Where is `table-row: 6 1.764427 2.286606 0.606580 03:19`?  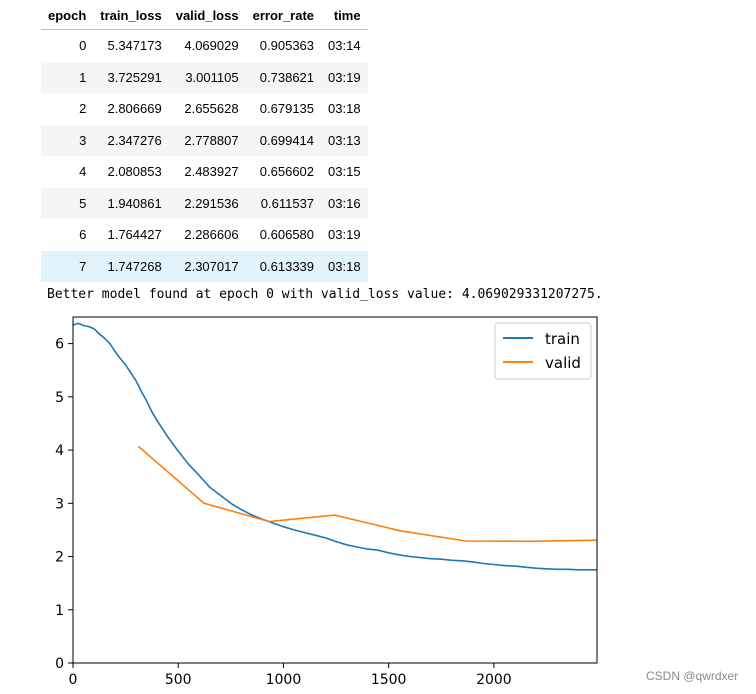 table-row: 6 1.764427 2.286606 0.606580 03:19 is located at coordinates (204, 235).